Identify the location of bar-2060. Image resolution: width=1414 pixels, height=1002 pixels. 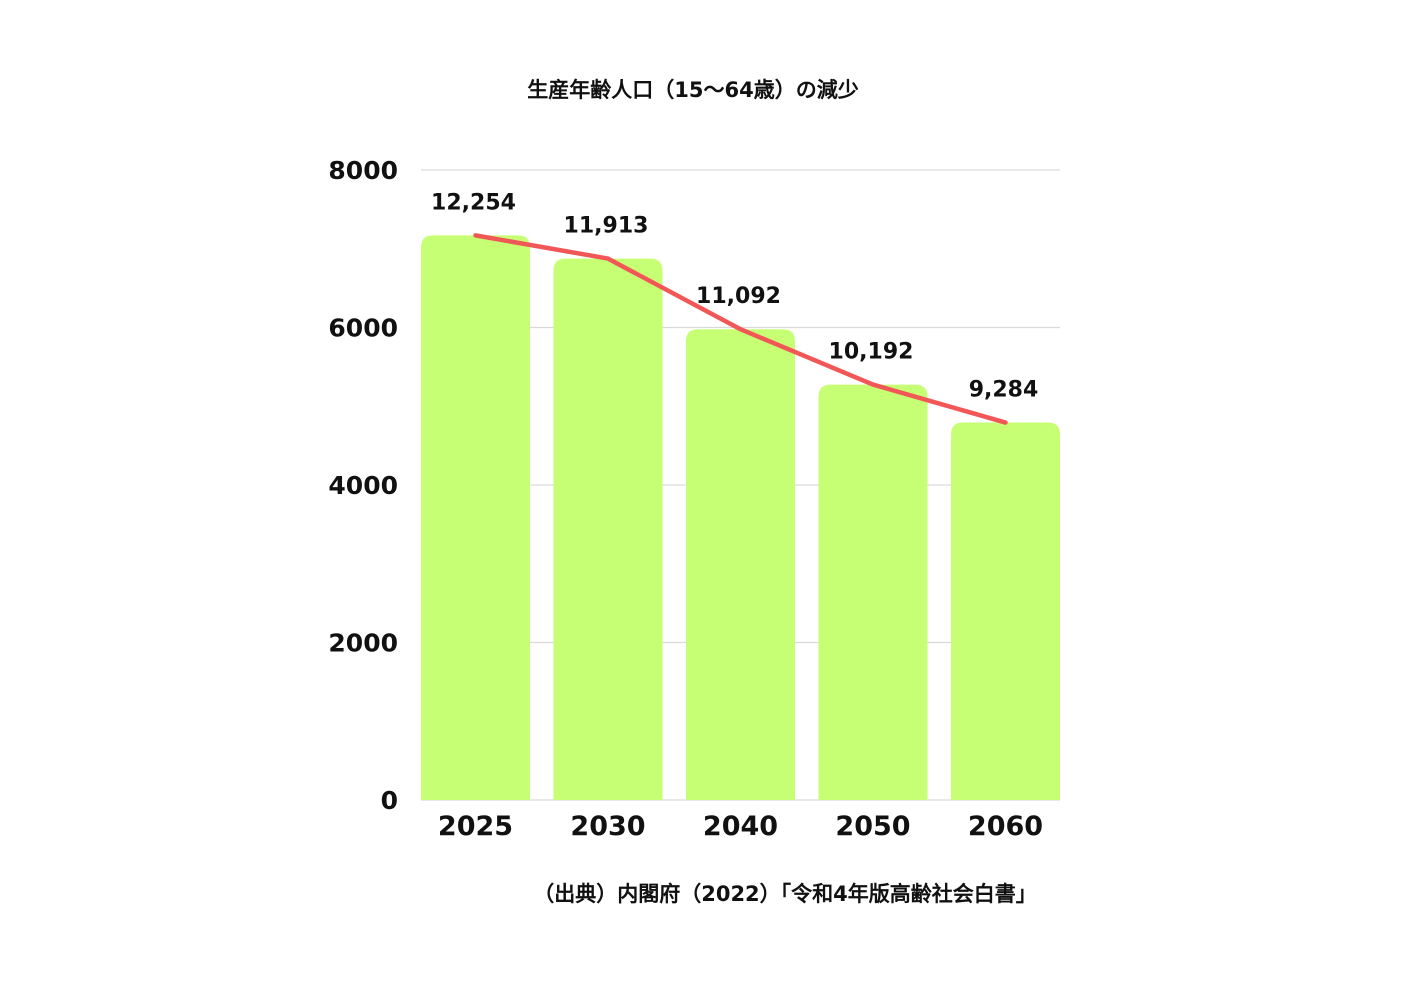
(1005, 611).